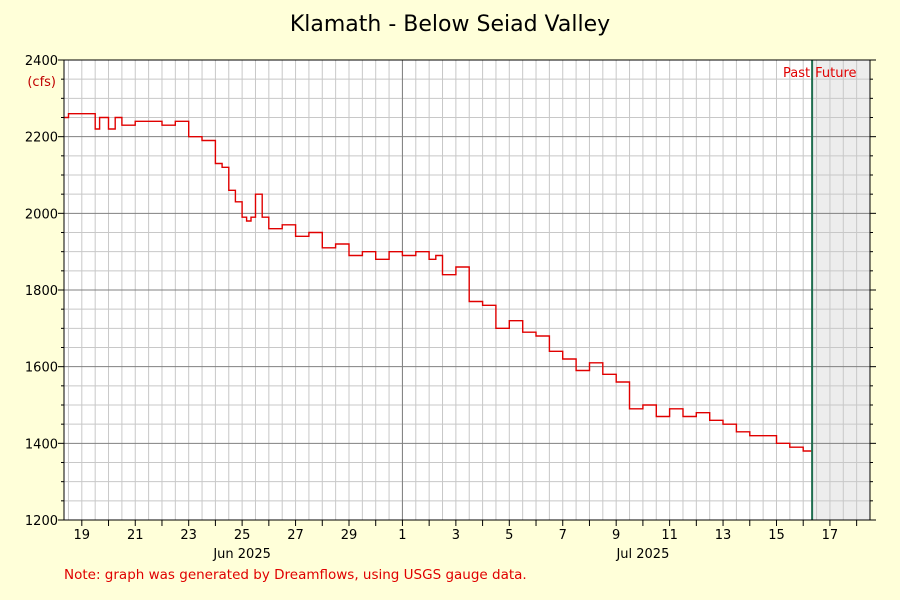 This screenshot has height=600, width=900. I want to click on y-tick-label: 2000, so click(41, 214).